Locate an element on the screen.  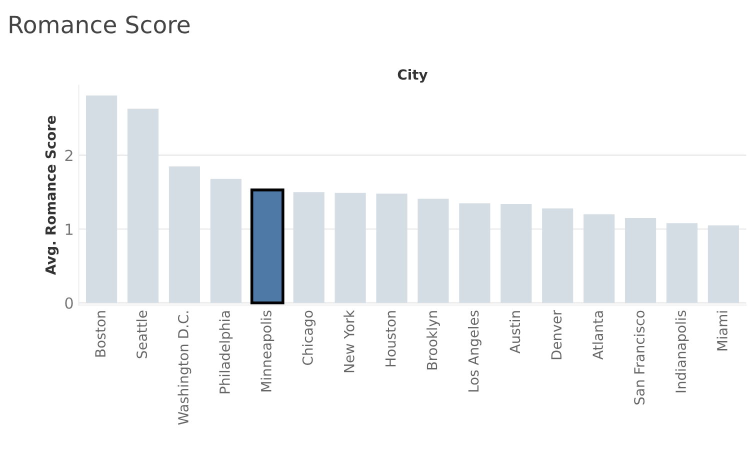
x-tick-label: Brooklyn is located at coordinates (433, 340).